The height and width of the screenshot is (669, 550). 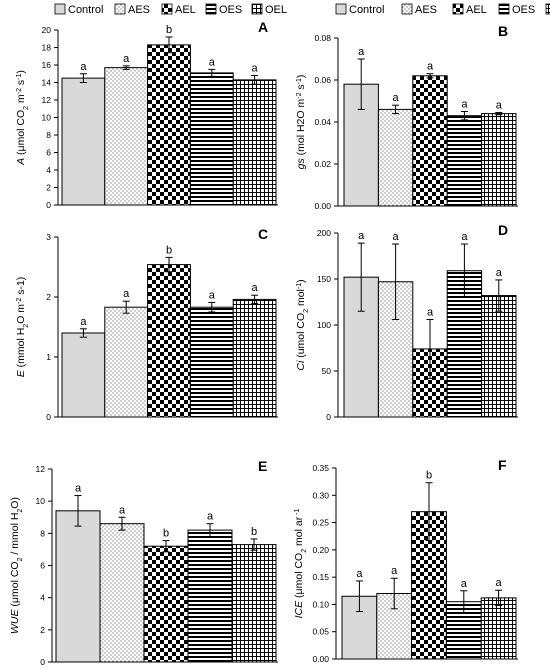 I want to click on bar-e-aes, so click(x=122, y=593).